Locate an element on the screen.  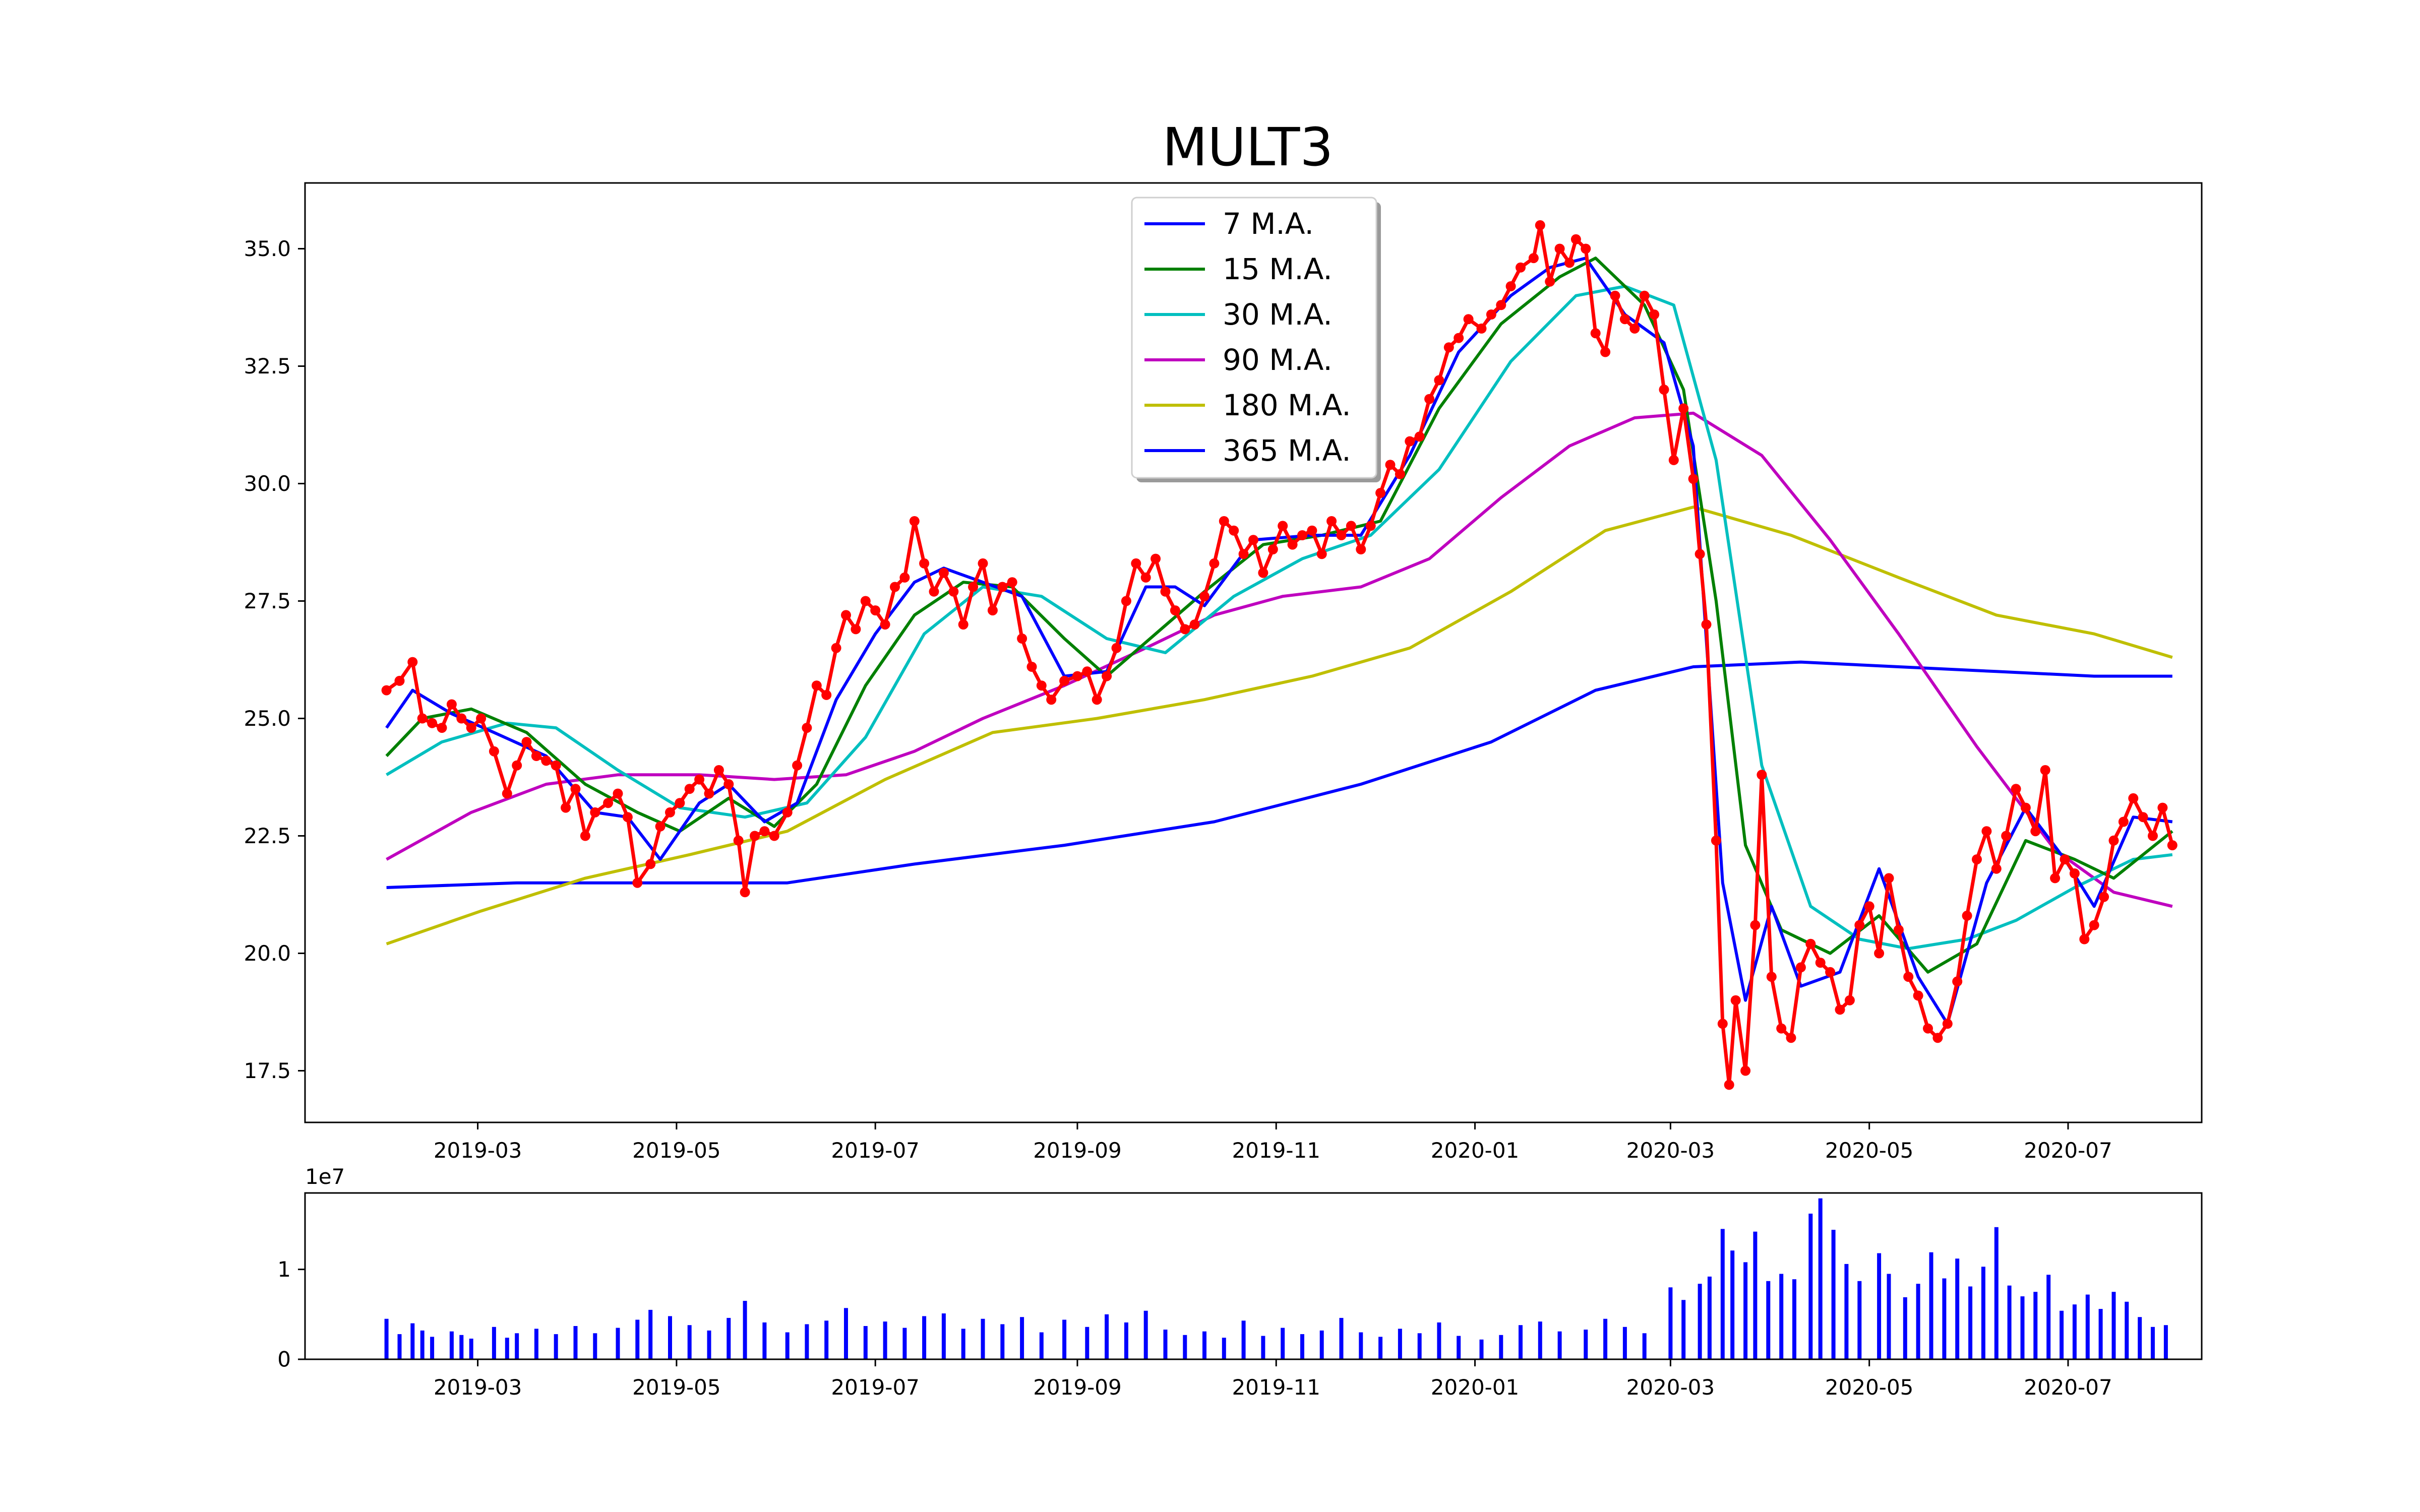
x-tick-label: 2019-03 is located at coordinates (478, 1150).